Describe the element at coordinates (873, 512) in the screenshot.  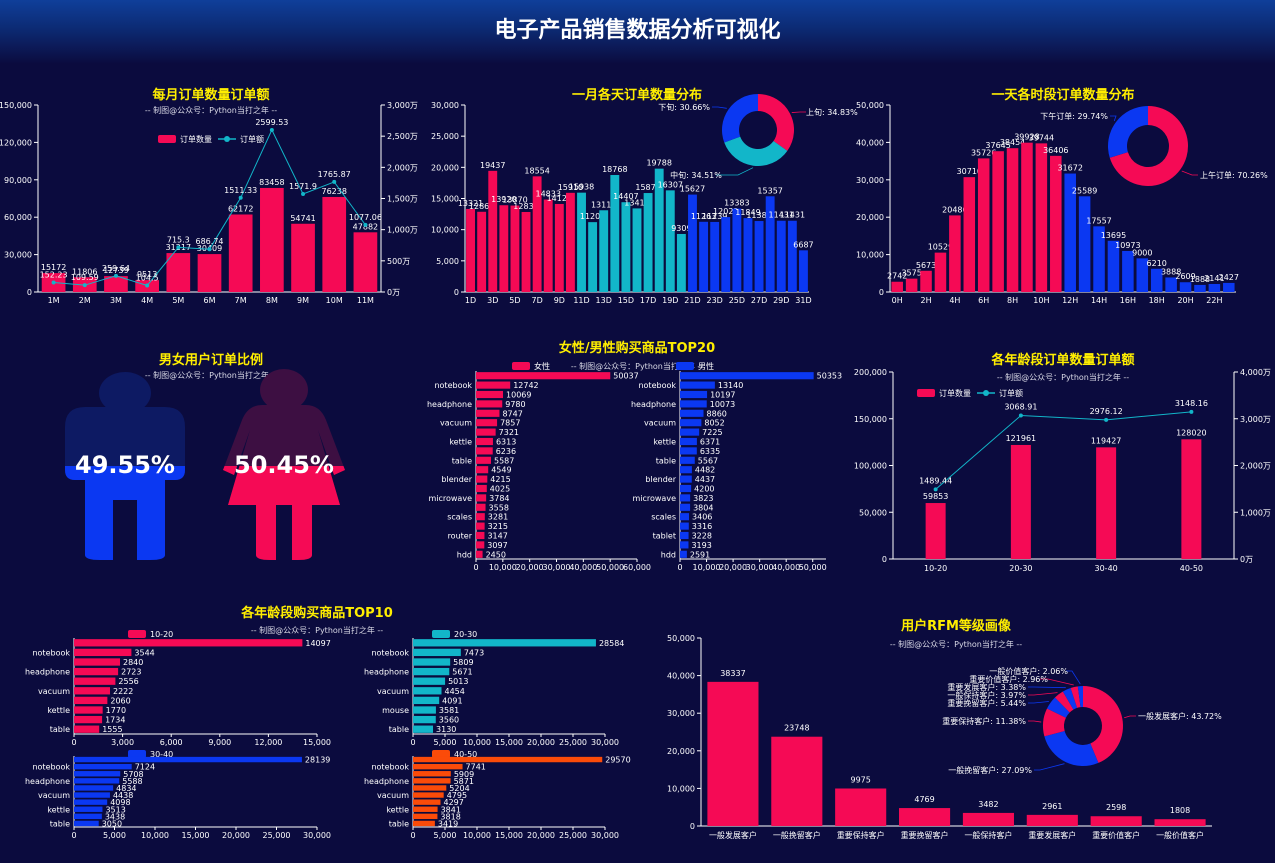
I see `age-orders-y-tick-label: 50,000` at that location.